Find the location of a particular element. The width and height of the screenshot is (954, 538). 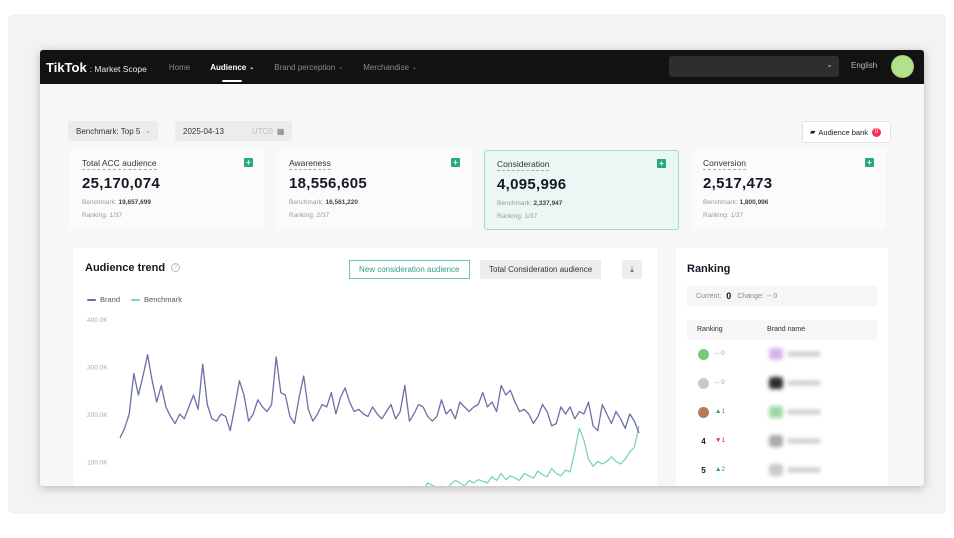

nav-item-merchandise: Merchandise ⌄ is located at coordinates (390, 67).